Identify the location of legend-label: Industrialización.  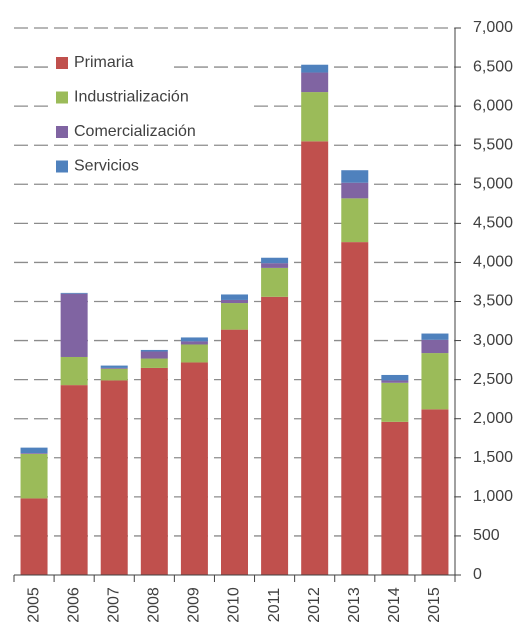
(131, 97).